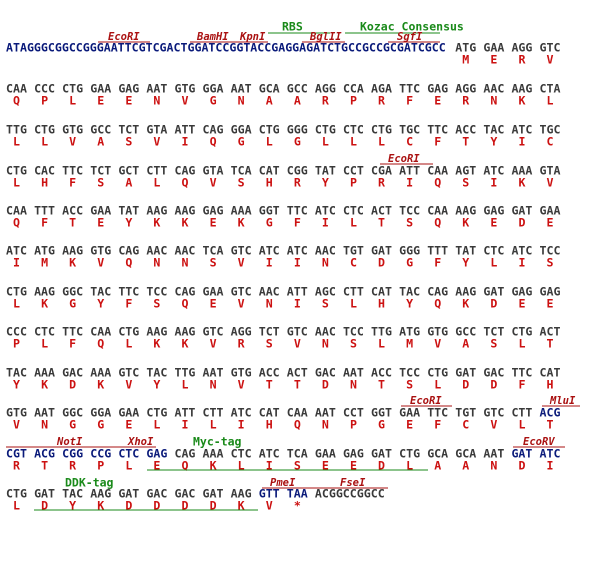  I want to click on codon: CCC, so click(16, 332).